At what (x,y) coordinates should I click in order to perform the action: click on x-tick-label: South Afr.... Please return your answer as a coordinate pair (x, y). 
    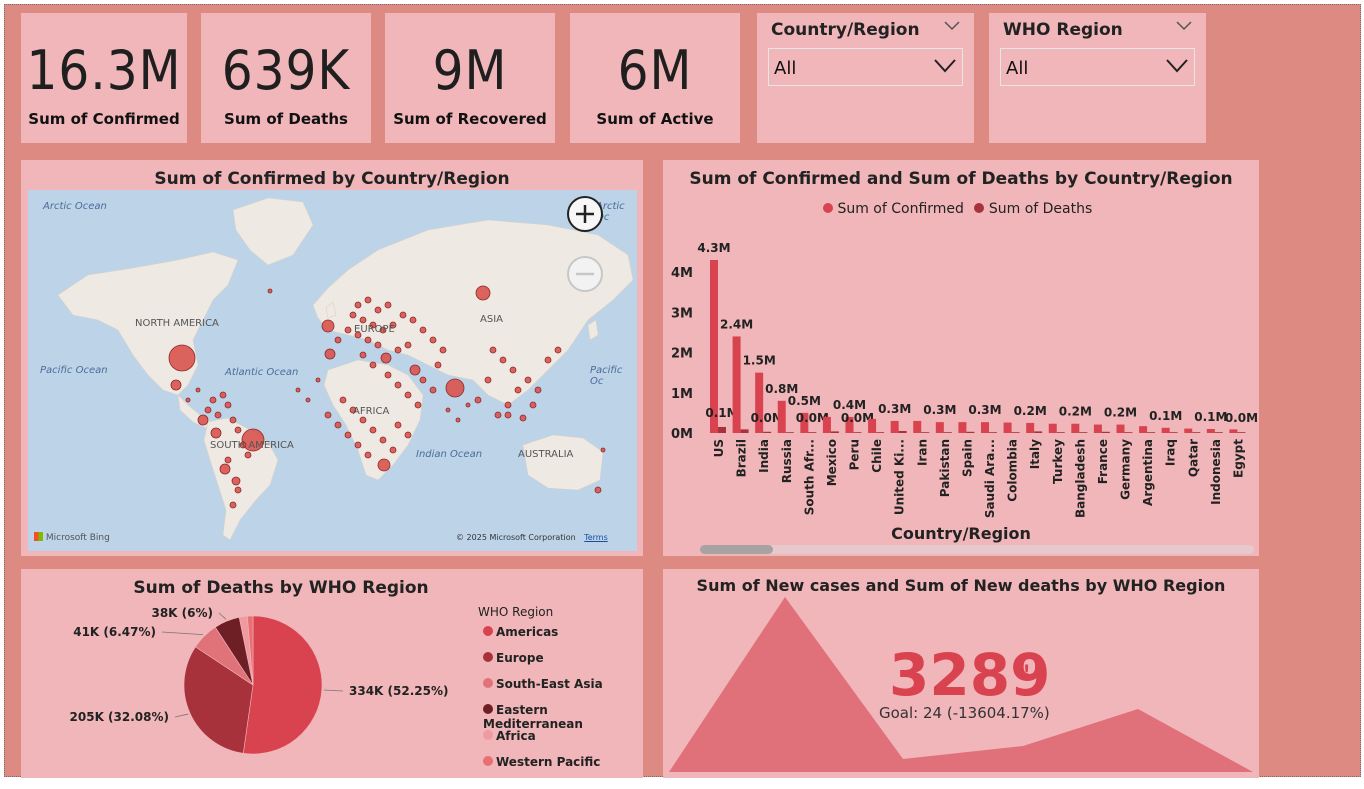
    Looking at the image, I should click on (809, 477).